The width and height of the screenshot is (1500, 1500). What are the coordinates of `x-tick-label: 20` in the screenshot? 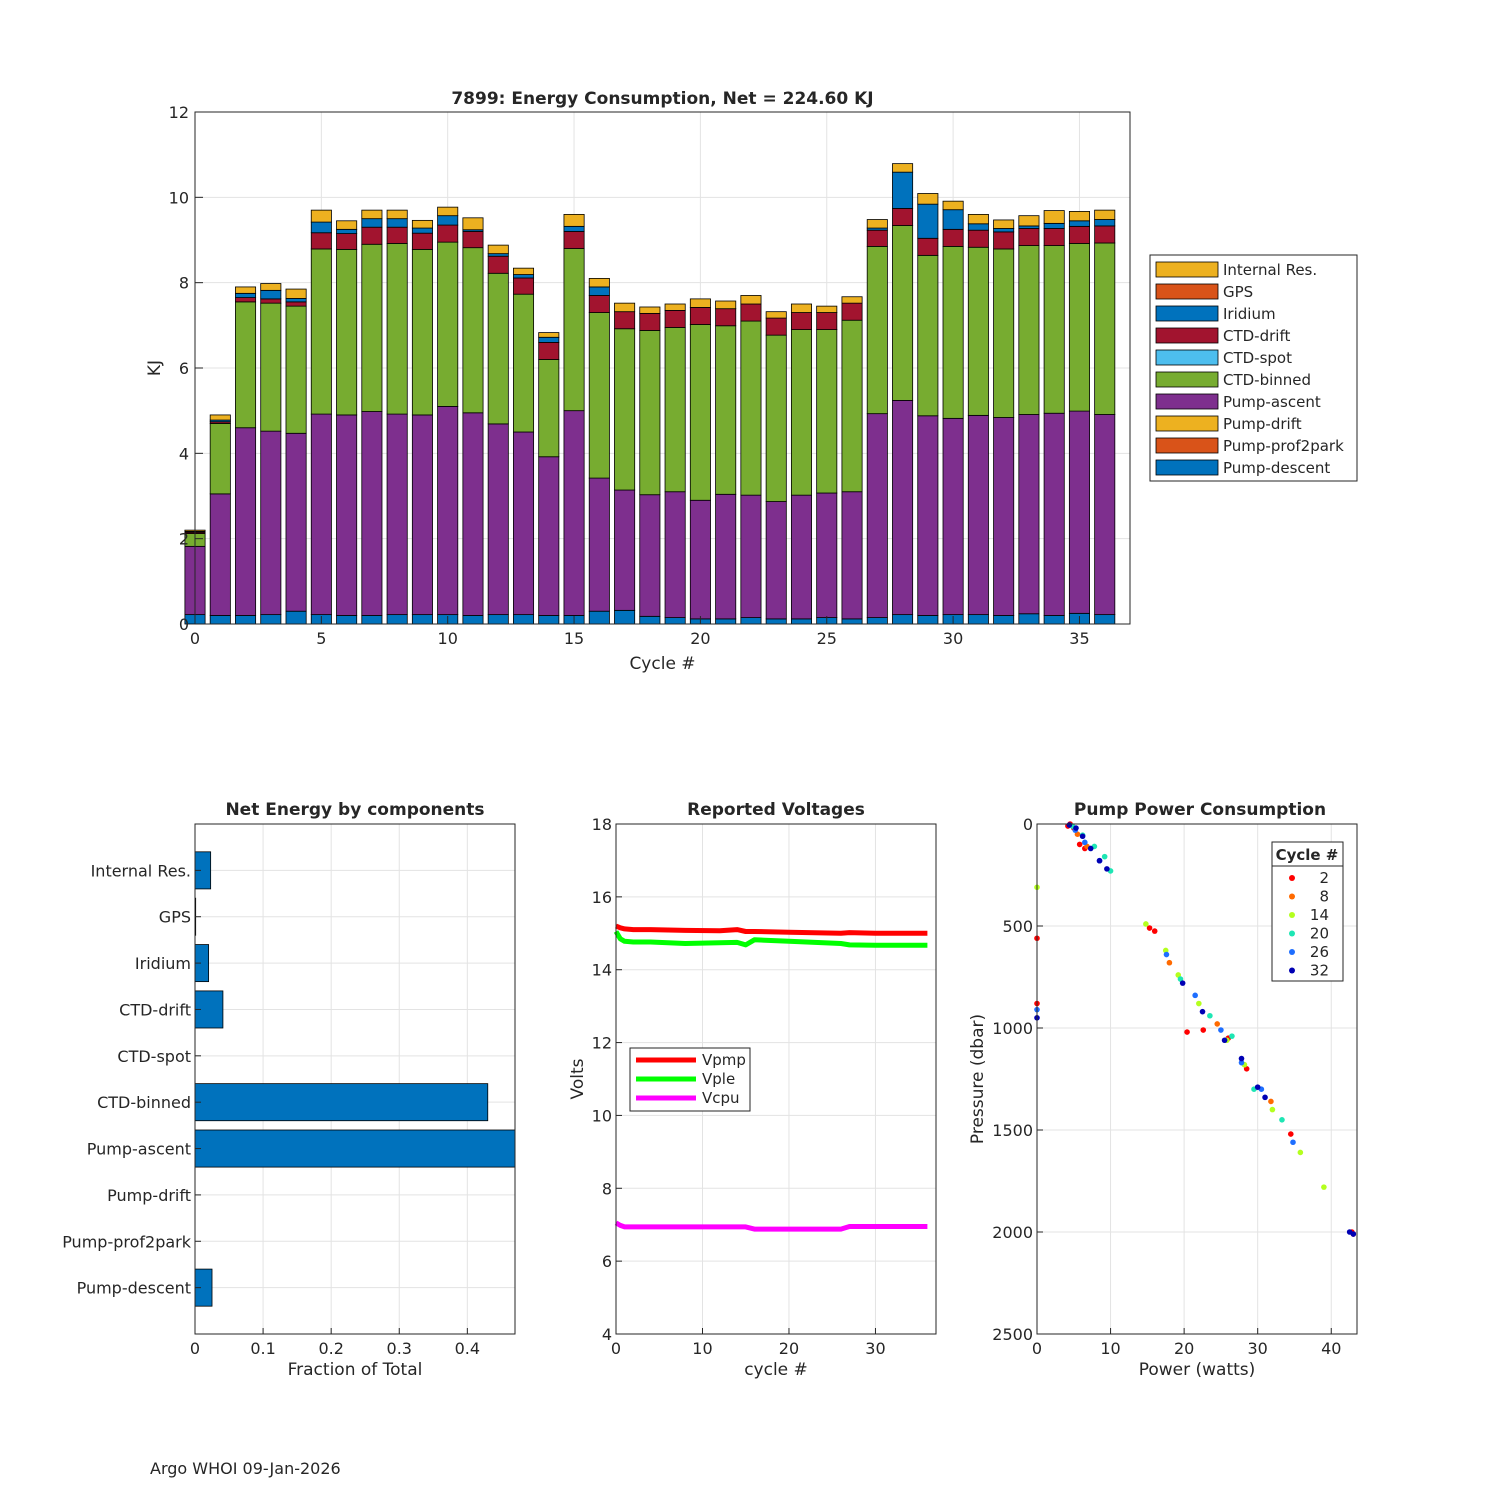 It's located at (700, 638).